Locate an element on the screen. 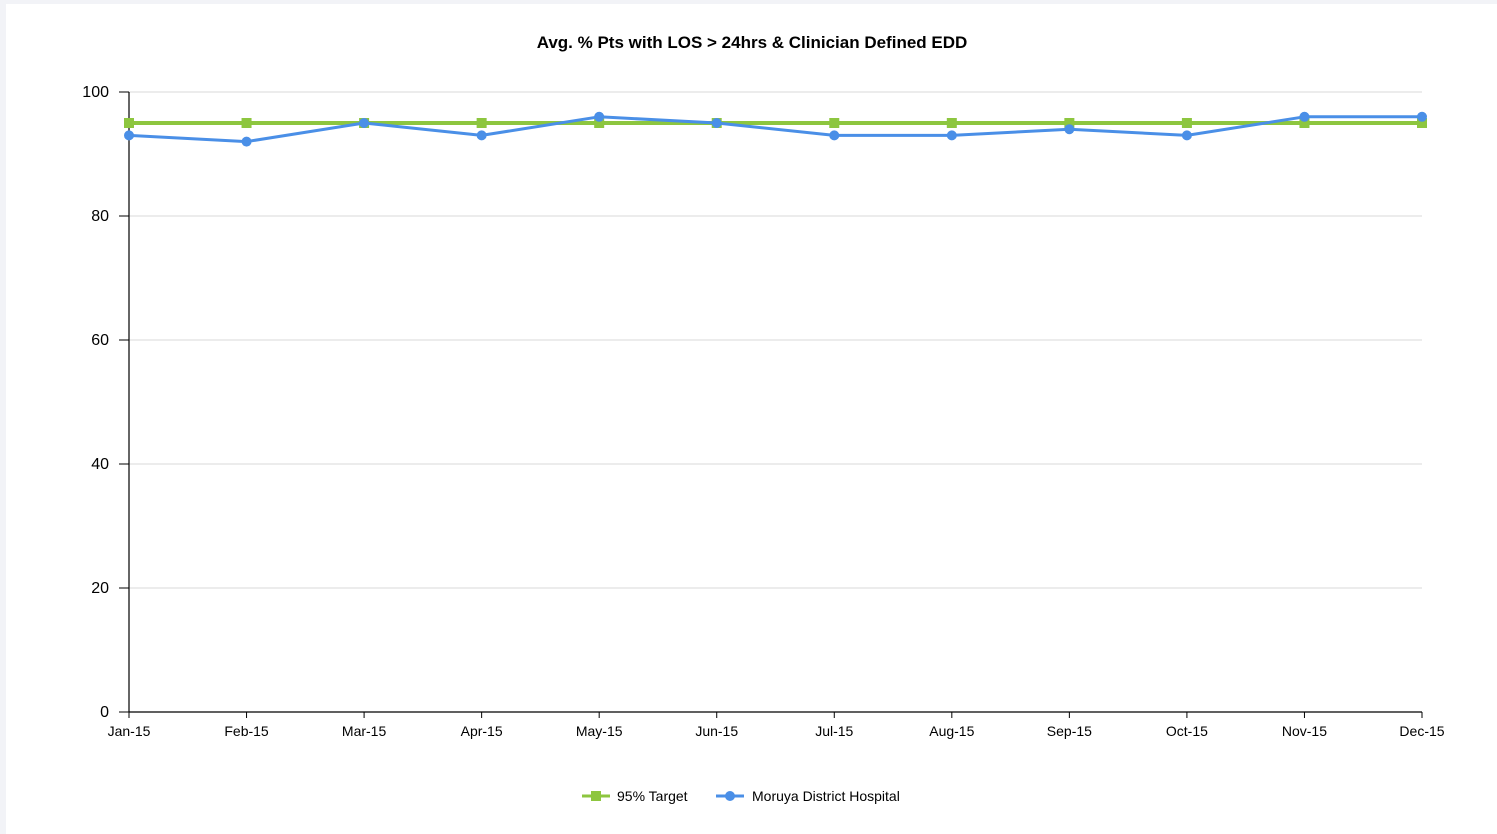 This screenshot has height=834, width=1497. y-tick-label: 60 is located at coordinates (100, 340).